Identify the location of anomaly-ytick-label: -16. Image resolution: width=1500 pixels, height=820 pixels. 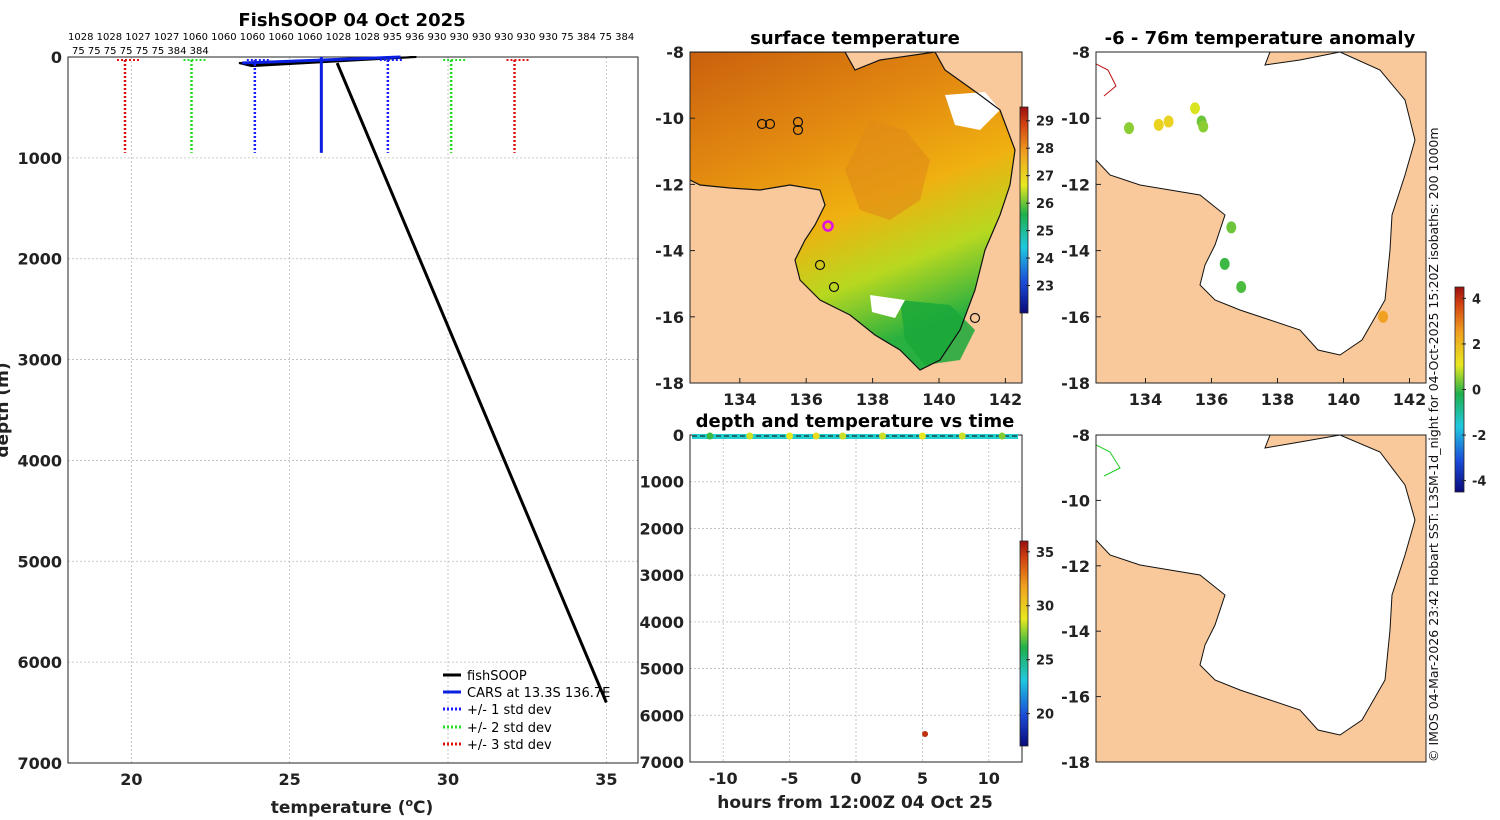
(1075, 317).